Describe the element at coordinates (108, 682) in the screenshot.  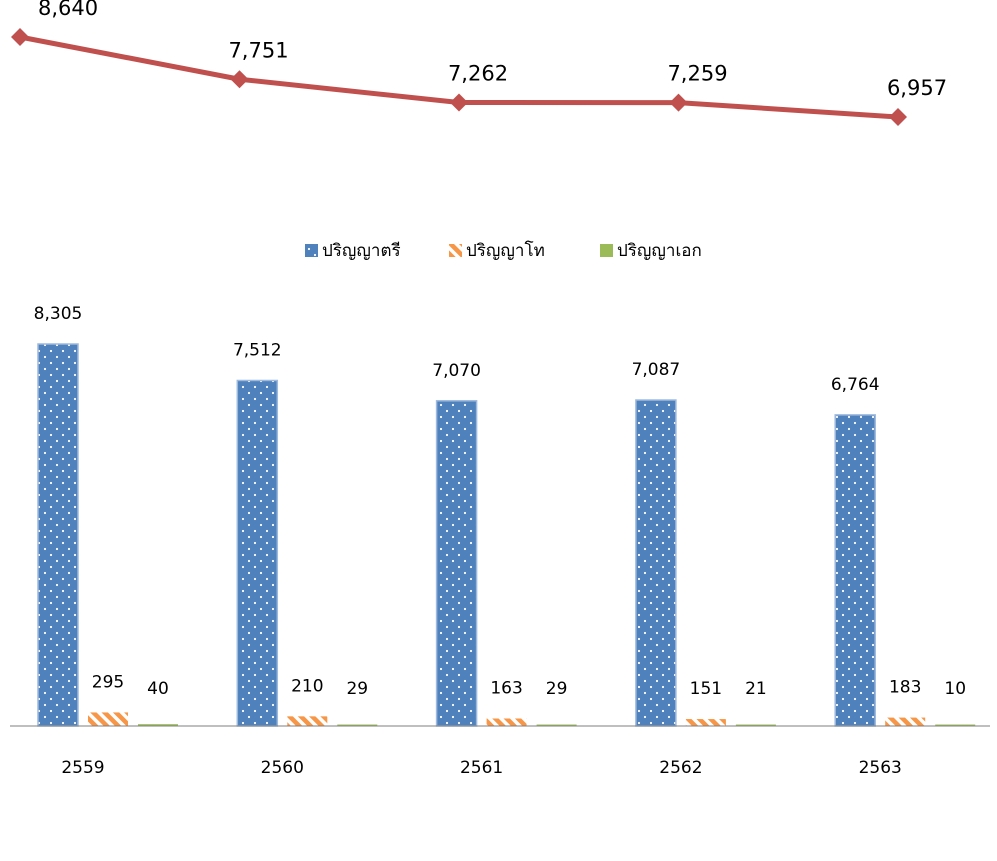
I see `bar-data-label-master-2559: 295` at that location.